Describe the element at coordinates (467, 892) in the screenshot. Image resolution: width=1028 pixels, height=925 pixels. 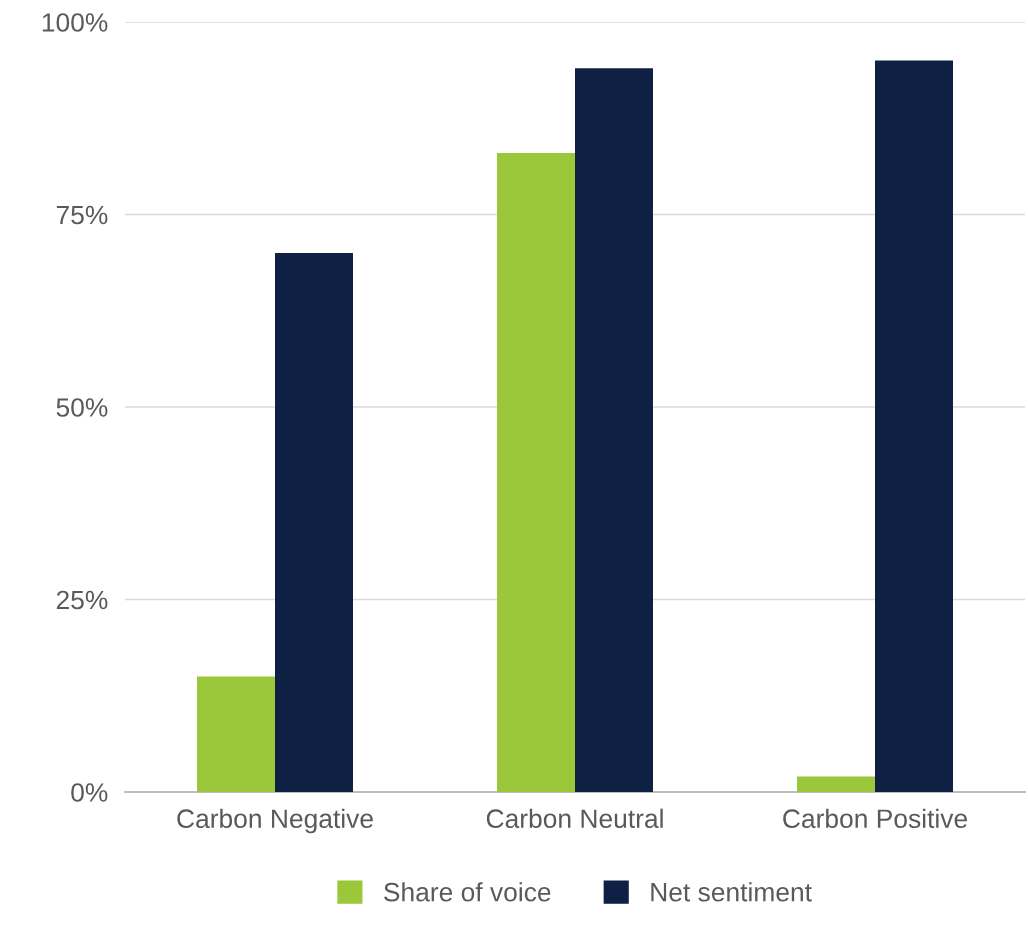
I see `legend-label: Share of voice` at that location.